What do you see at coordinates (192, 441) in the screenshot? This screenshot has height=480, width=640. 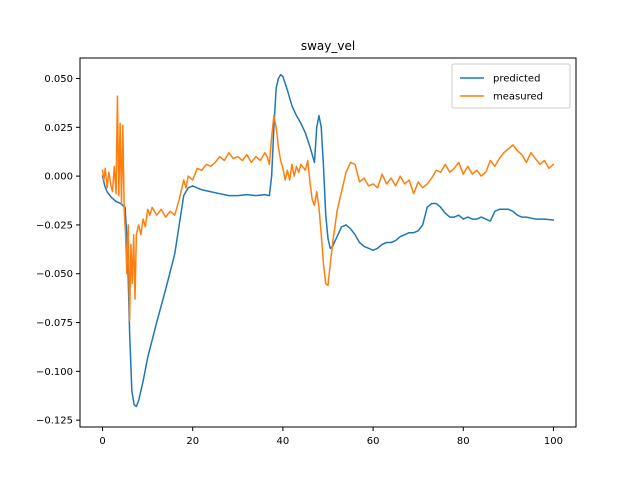 I see `x-tick-label: 20` at bounding box center [192, 441].